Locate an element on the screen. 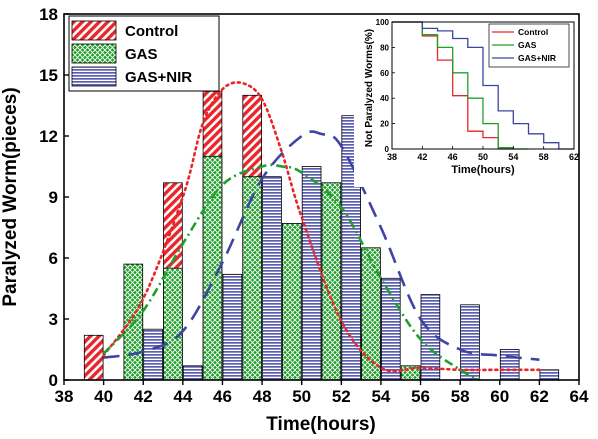  x-tick-label-56: 56 is located at coordinates (420, 396).